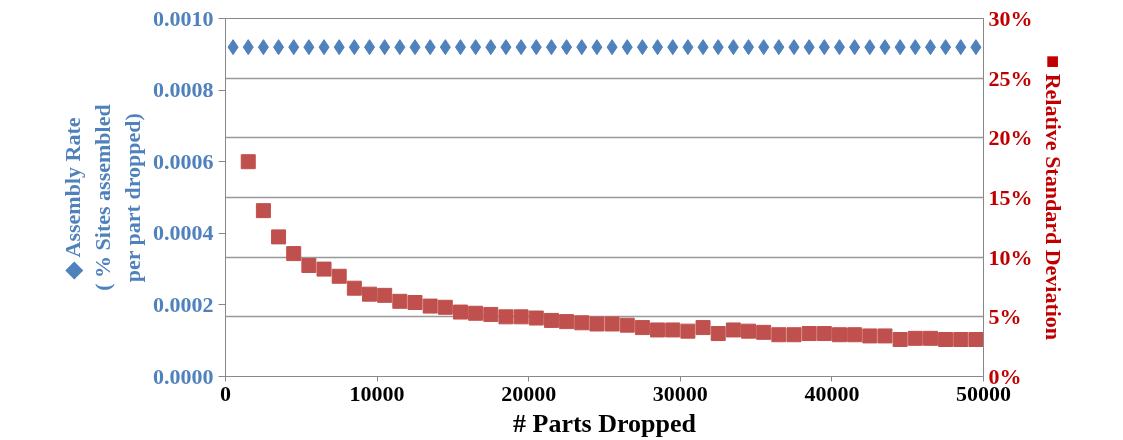 Image resolution: width=1123 pixels, height=440 pixels. Describe the element at coordinates (377, 393) in the screenshot. I see `x-tick-label: 10000` at that location.